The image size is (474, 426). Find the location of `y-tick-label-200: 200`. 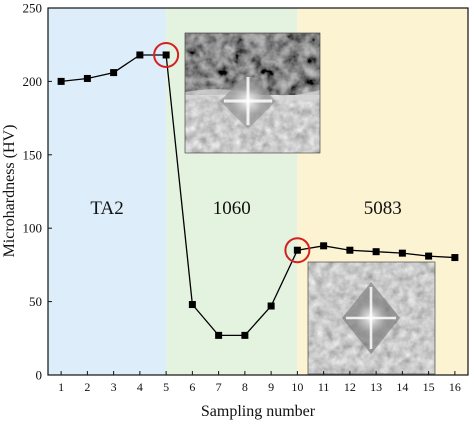

y-tick-label-200: 200 is located at coordinates (33, 81).